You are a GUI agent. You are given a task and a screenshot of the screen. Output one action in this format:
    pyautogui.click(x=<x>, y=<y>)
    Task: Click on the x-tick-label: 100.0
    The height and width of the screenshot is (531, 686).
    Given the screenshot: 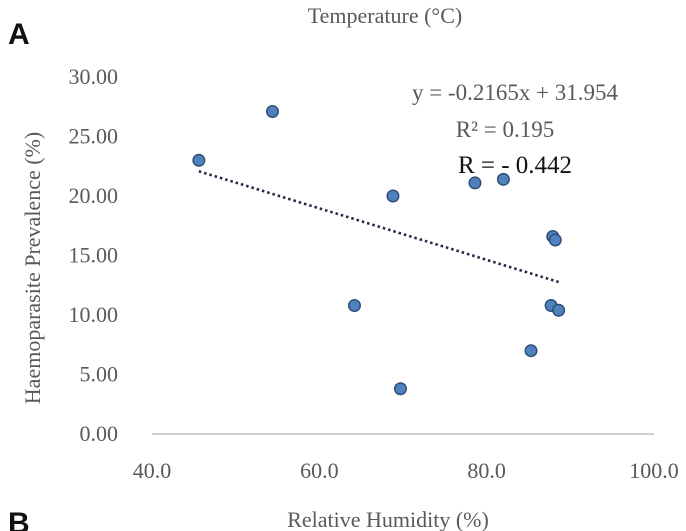 What is the action you would take?
    pyautogui.click(x=654, y=470)
    